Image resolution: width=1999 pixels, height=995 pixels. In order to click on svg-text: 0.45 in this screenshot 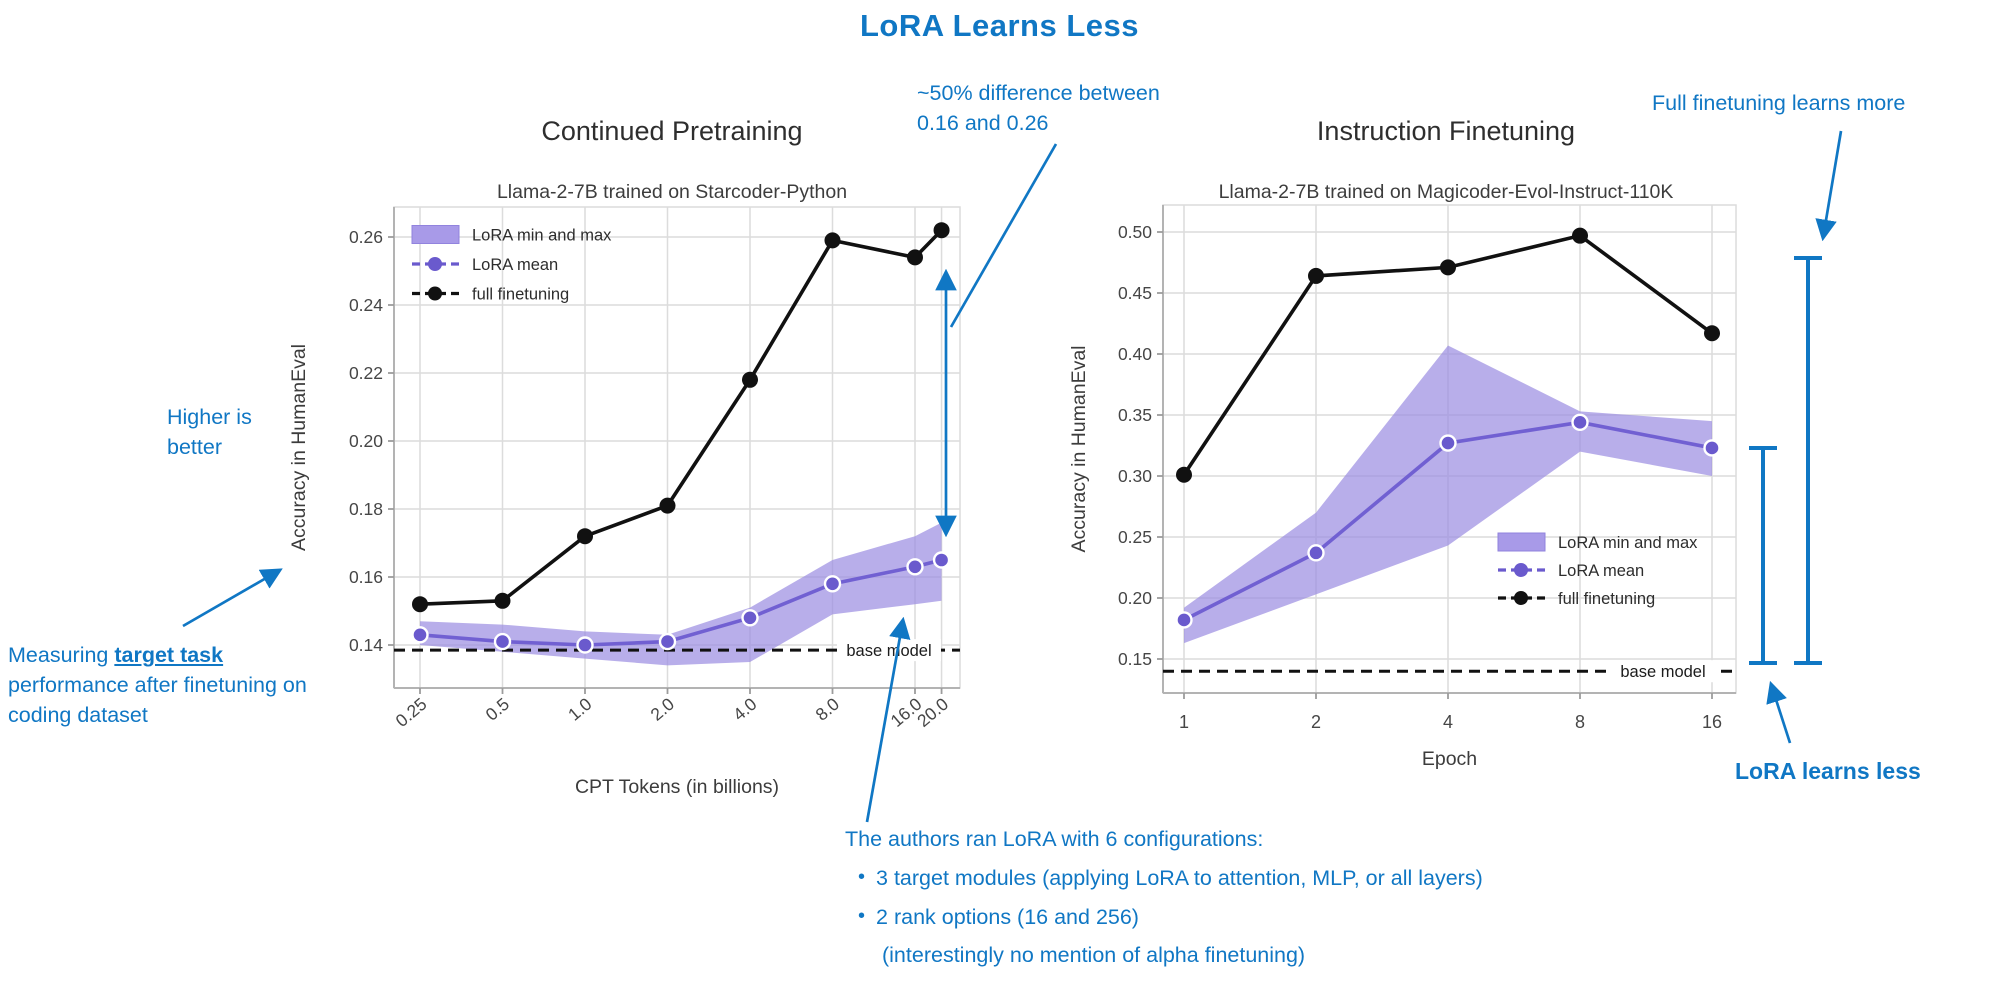, I will do `click(1135, 293)`.